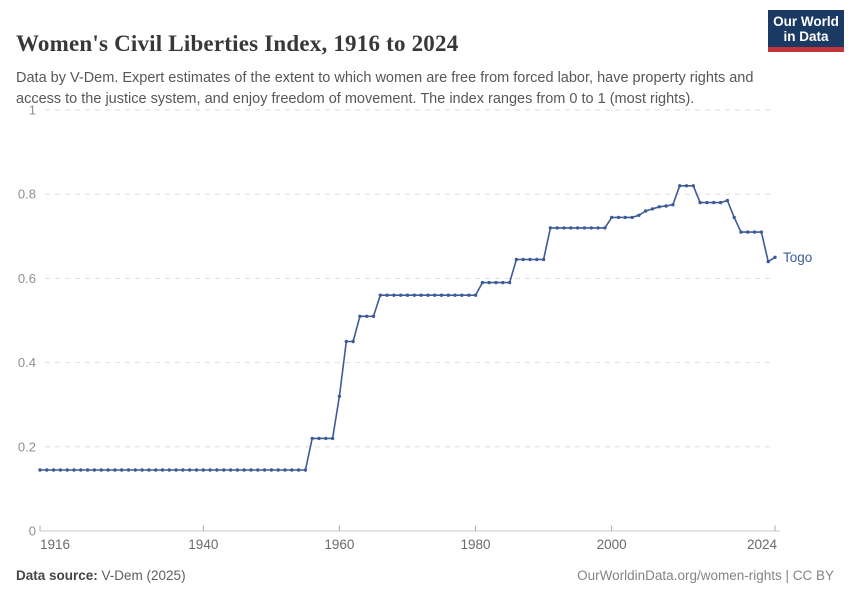  Describe the element at coordinates (806, 31) in the screenshot. I see `owid-logo: Our World in Data` at that location.